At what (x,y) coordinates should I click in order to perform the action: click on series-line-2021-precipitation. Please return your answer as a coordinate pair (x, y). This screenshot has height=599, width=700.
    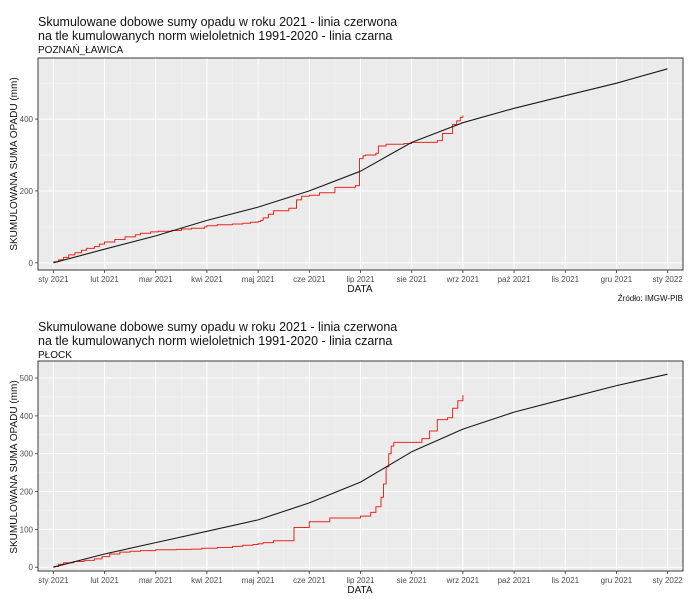
    Looking at the image, I should click on (258, 189).